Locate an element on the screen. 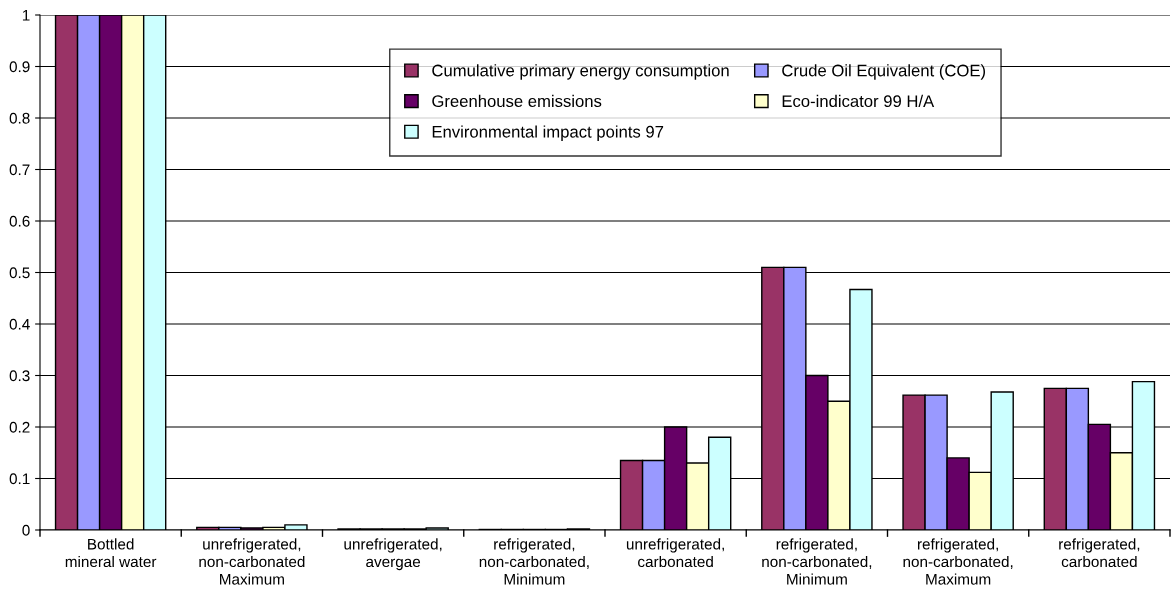 Image resolution: width=1173 pixels, height=598 pixels. y-tick-label: 0.2 is located at coordinates (19, 427).